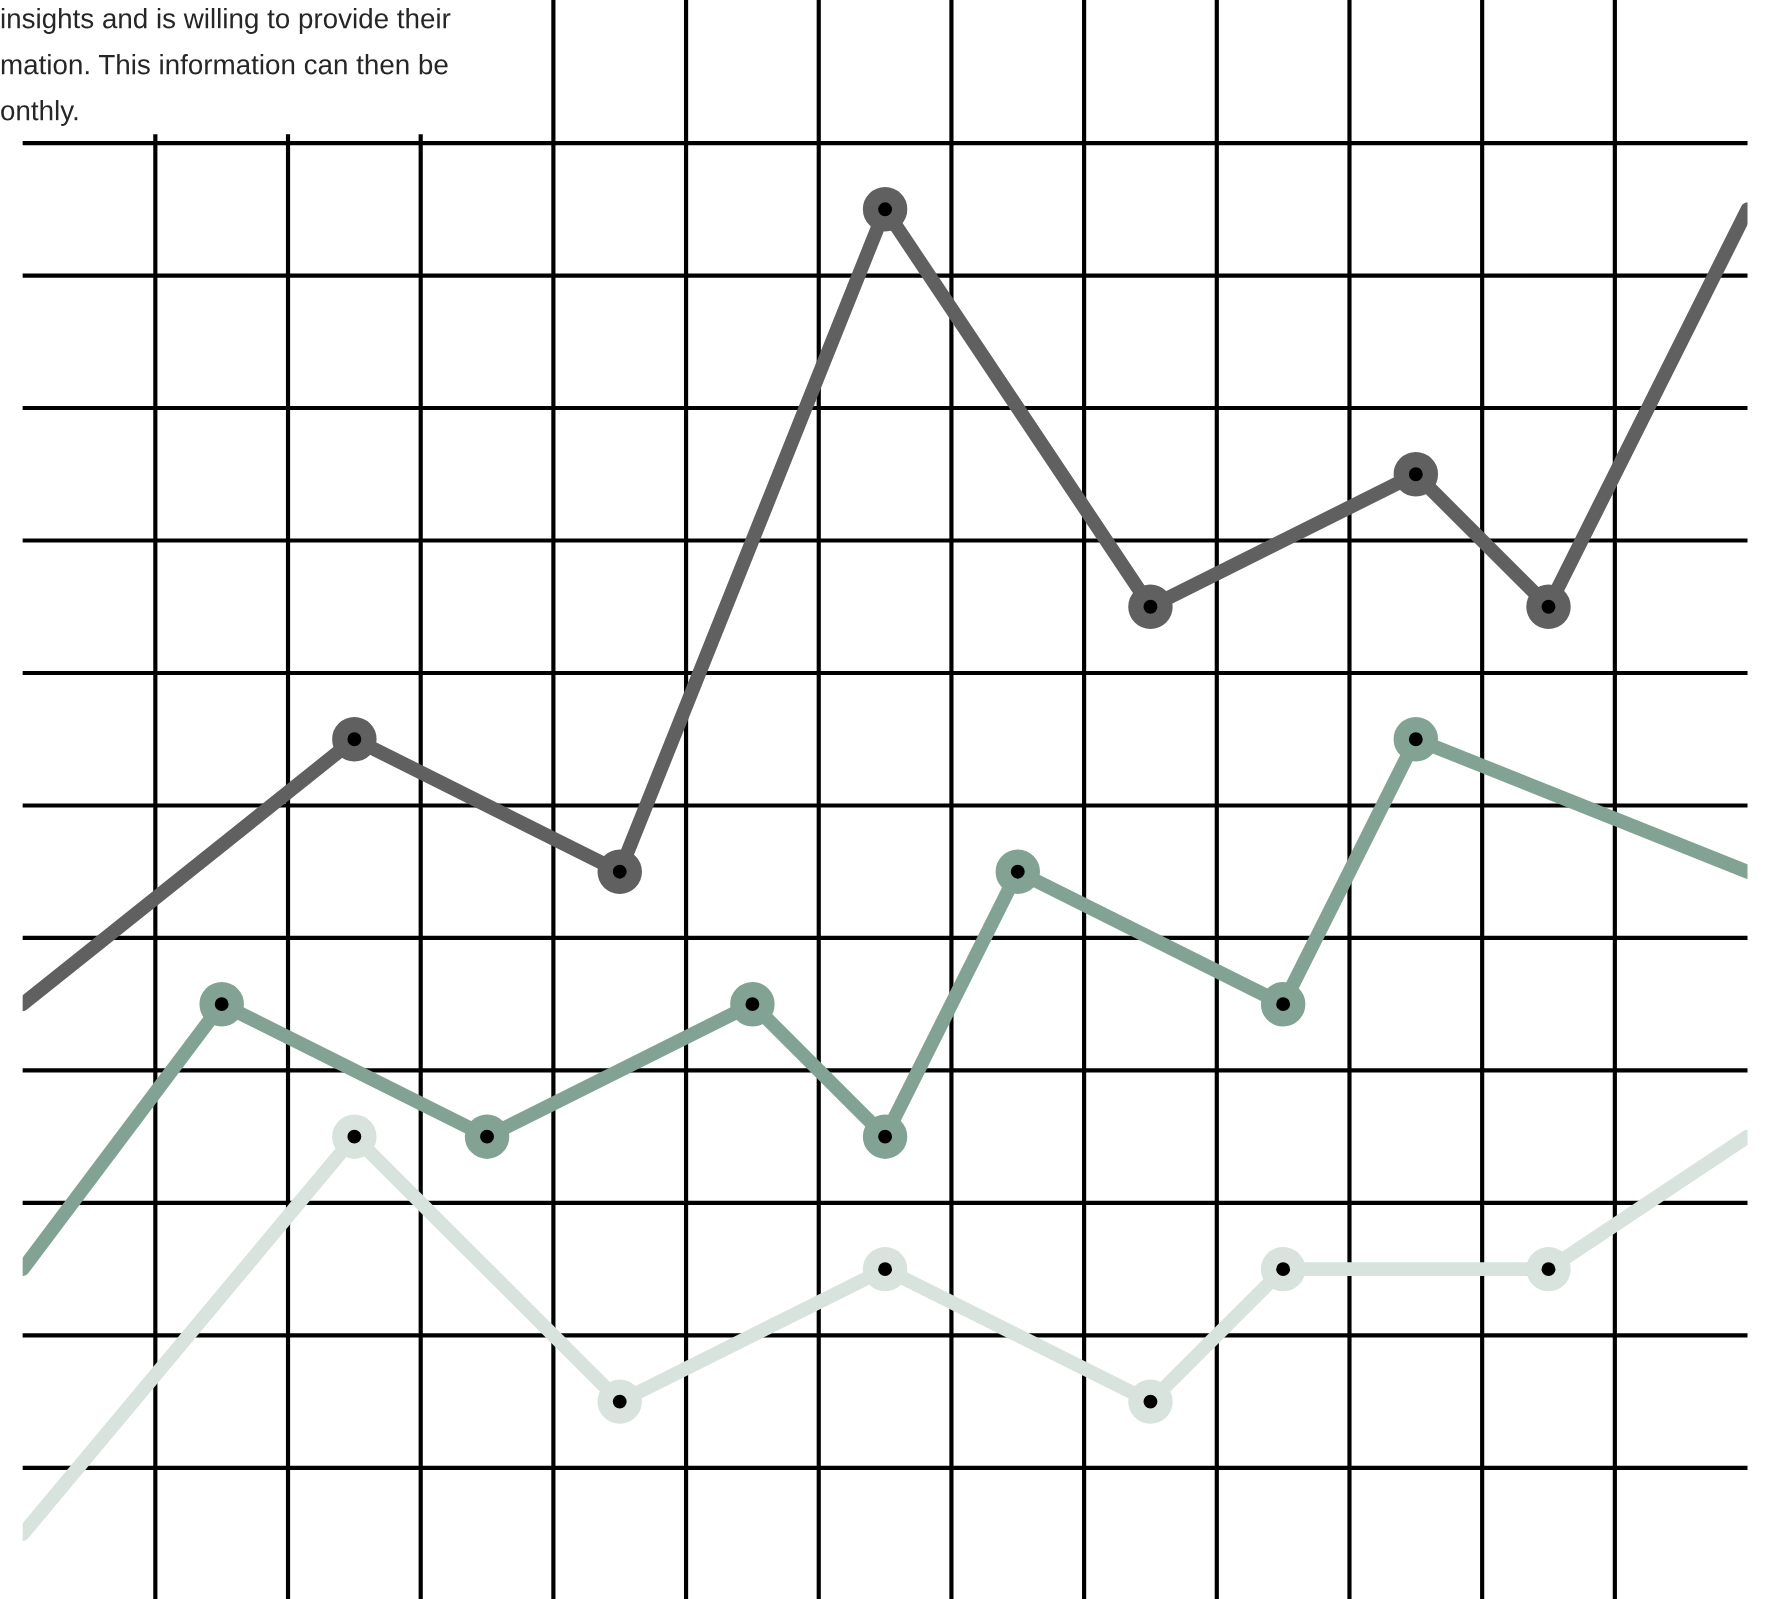 The width and height of the screenshot is (1770, 1599). Describe the element at coordinates (226, 67) in the screenshot. I see `text: insights and is willing to provide their mation. This information can then be onthly.` at that location.